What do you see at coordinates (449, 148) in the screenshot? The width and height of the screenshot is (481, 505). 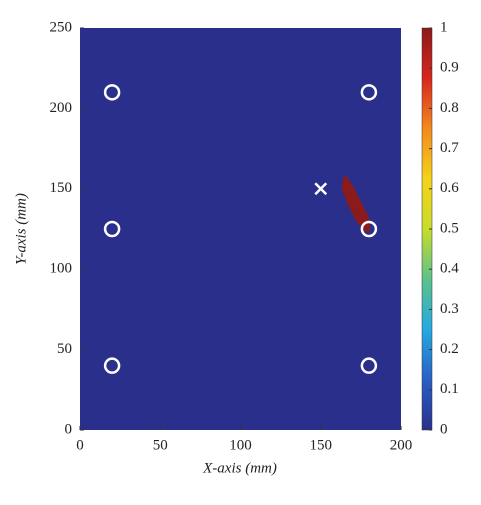 I see `colorbar-tick-label: 0.7` at bounding box center [449, 148].